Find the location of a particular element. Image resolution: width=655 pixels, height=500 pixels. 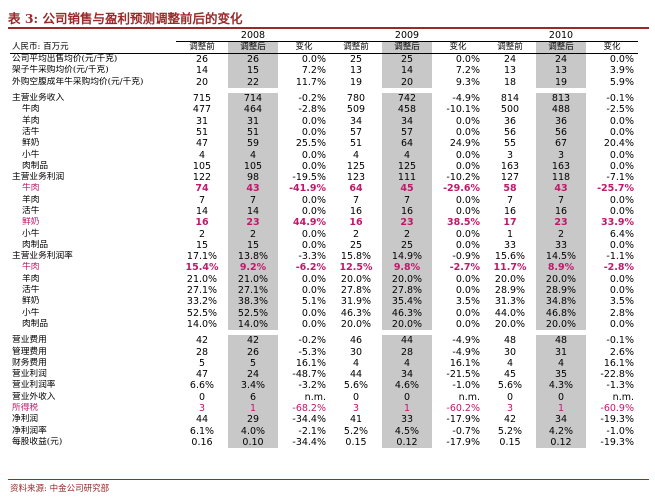

value-after: 4.0% is located at coordinates (253, 431).